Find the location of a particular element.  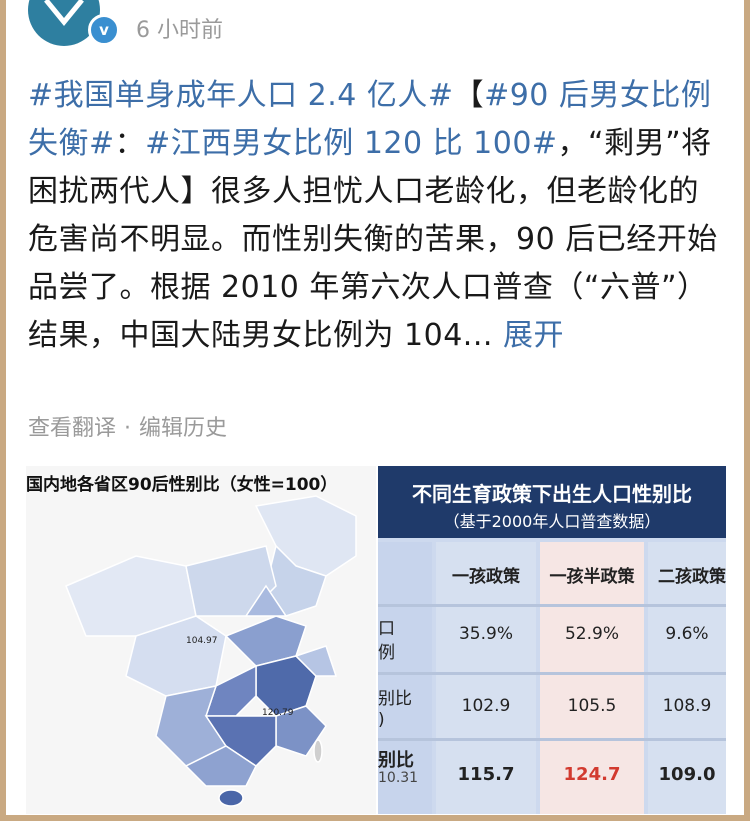

column-bg-highlight is located at coordinates (592, 678).